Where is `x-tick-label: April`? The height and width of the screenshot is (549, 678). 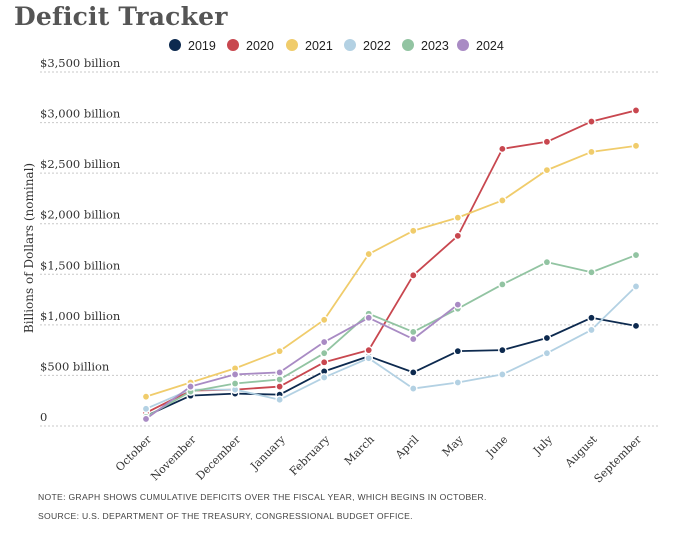
x-tick-label: April is located at coordinates (407, 448).